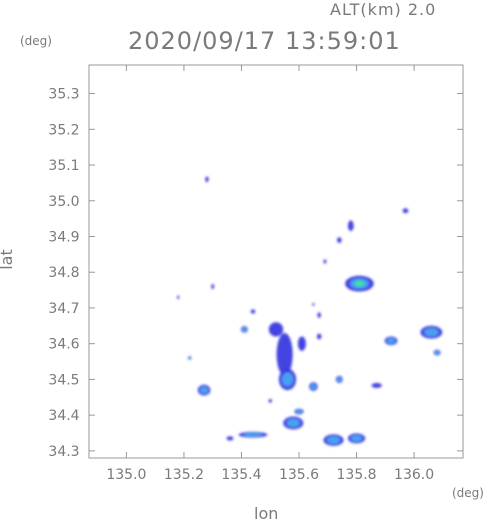 This screenshot has height=523, width=491. Describe the element at coordinates (63, 202) in the screenshot. I see `y-tick-label: 35.0` at that location.